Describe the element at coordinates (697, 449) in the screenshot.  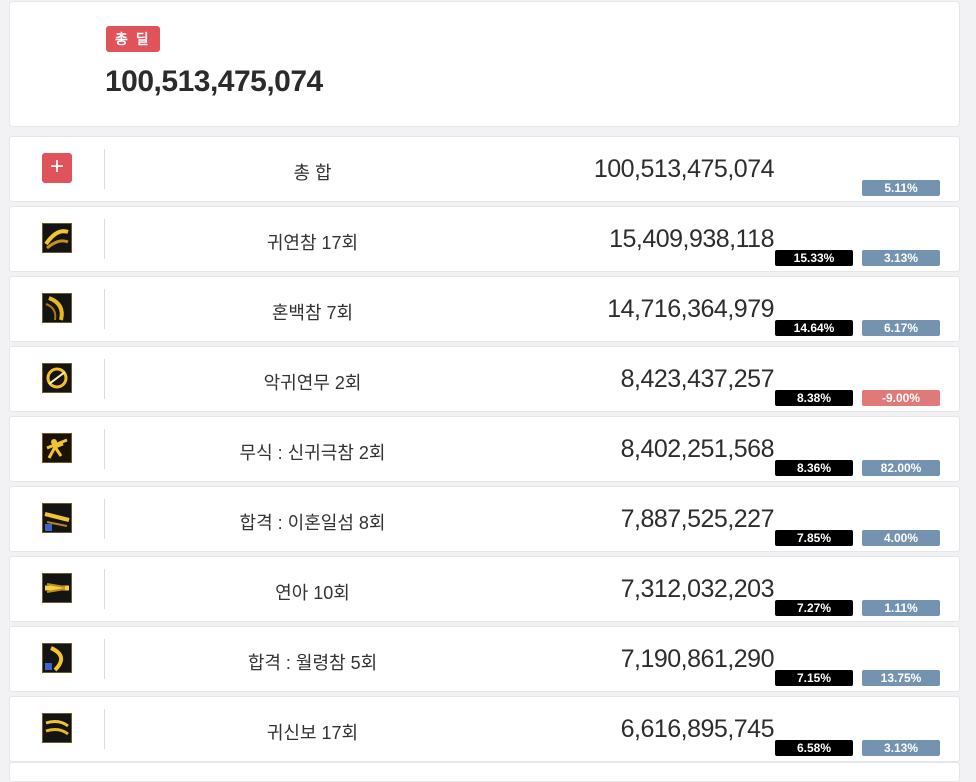
I see `skill-damage: 8,402,251,568` at that location.